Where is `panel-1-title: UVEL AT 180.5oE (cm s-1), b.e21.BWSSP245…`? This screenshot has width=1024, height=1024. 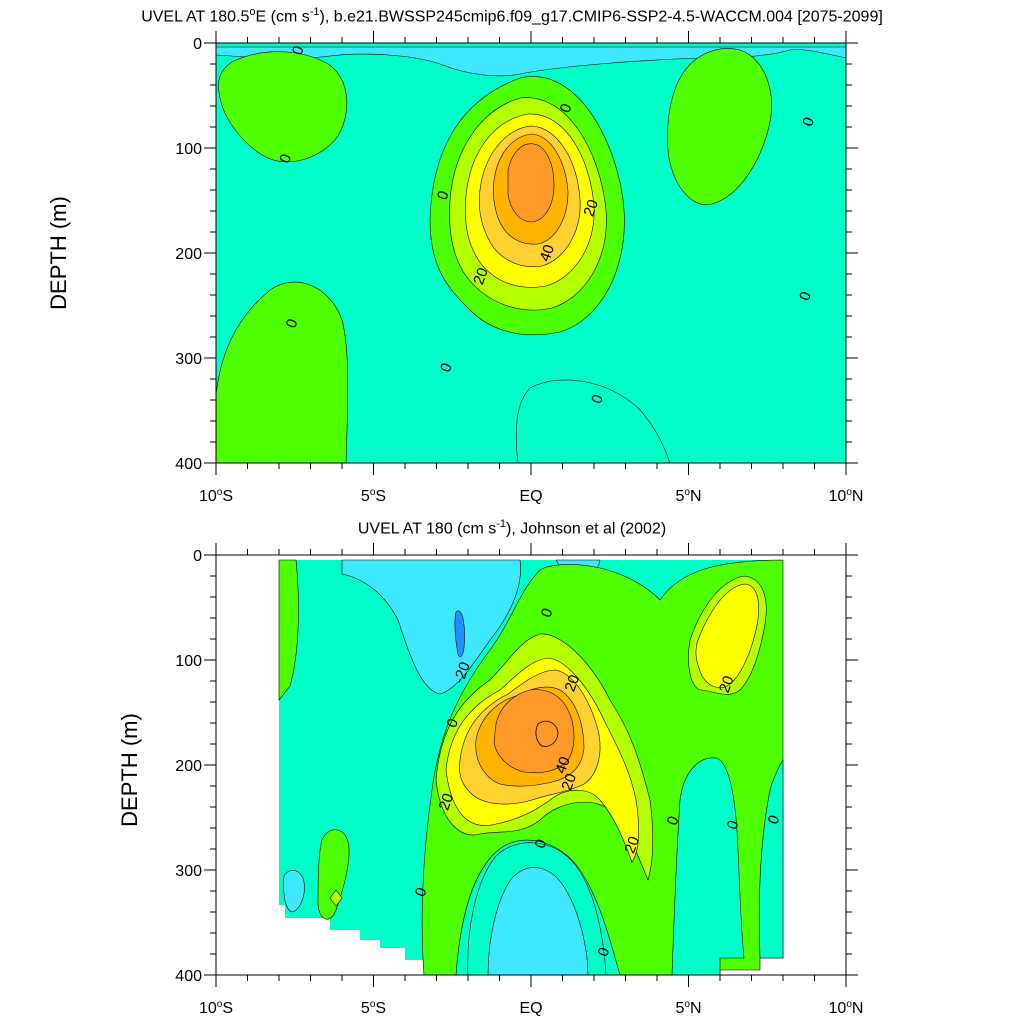 panel-1-title: UVEL AT 180.5oE (cm s-1), b.e21.BWSSP245… is located at coordinates (512, 16).